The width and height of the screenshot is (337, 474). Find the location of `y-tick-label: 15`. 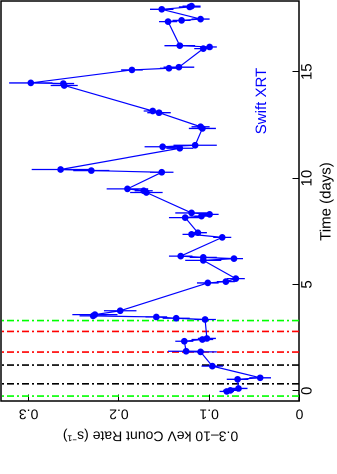

y-tick-label: 15 is located at coordinates (307, 71).